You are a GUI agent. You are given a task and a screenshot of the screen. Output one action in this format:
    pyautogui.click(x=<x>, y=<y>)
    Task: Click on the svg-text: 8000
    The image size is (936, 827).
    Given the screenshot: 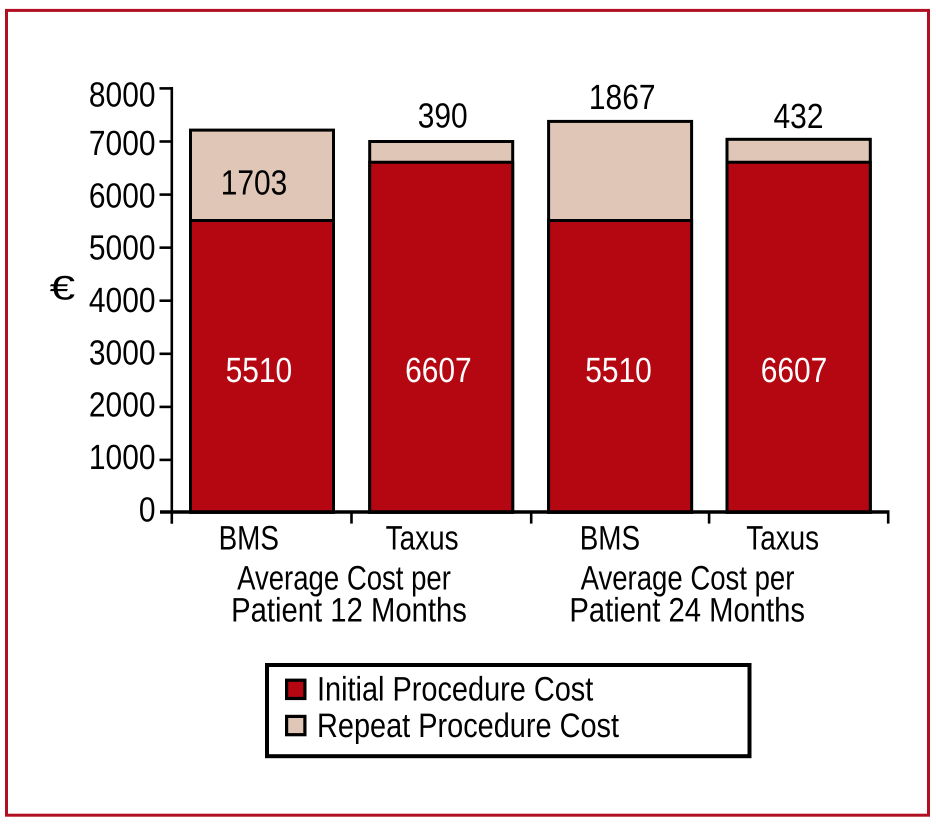 What is the action you would take?
    pyautogui.click(x=122, y=94)
    